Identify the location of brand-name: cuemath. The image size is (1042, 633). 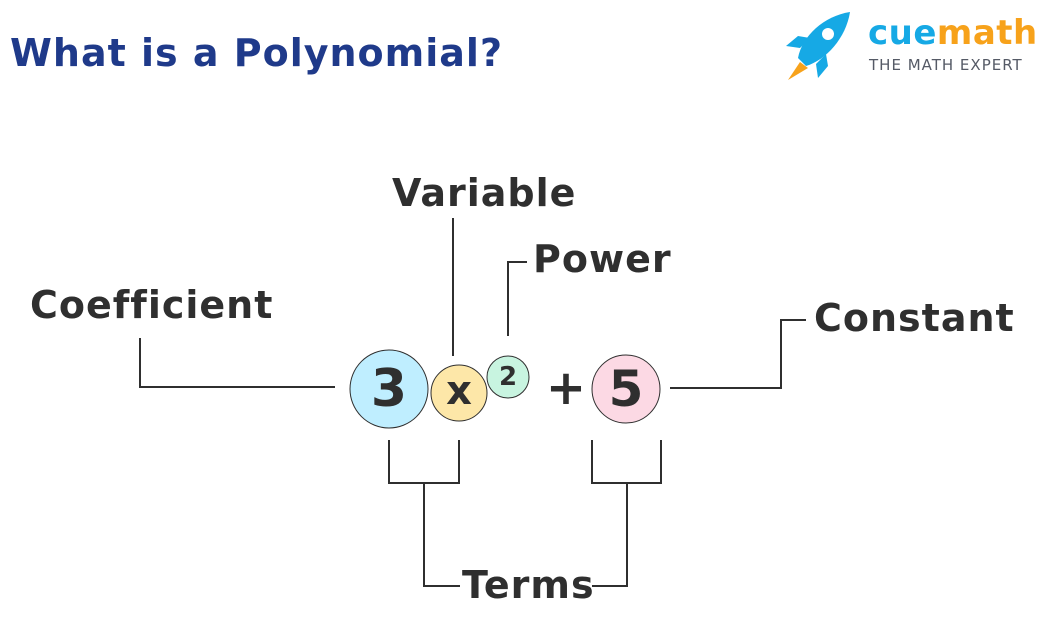
(953, 33).